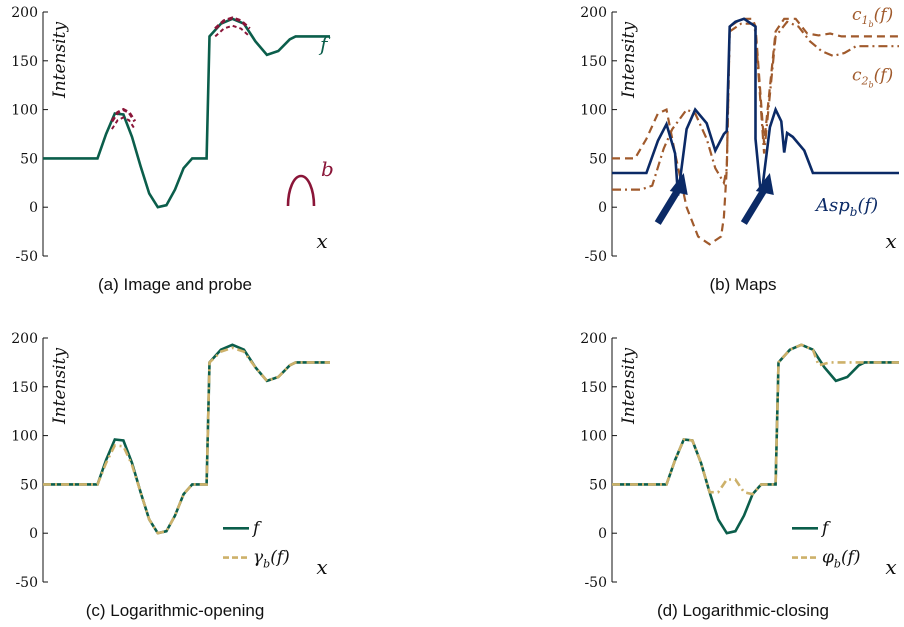  I want to click on panel-caption: (d) Logarithmic-closing, so click(743, 610).